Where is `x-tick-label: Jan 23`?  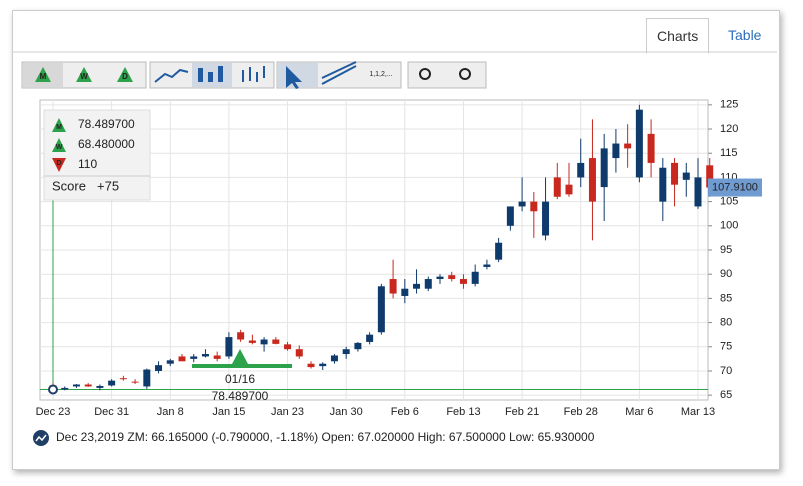
x-tick-label: Jan 23 is located at coordinates (287, 412).